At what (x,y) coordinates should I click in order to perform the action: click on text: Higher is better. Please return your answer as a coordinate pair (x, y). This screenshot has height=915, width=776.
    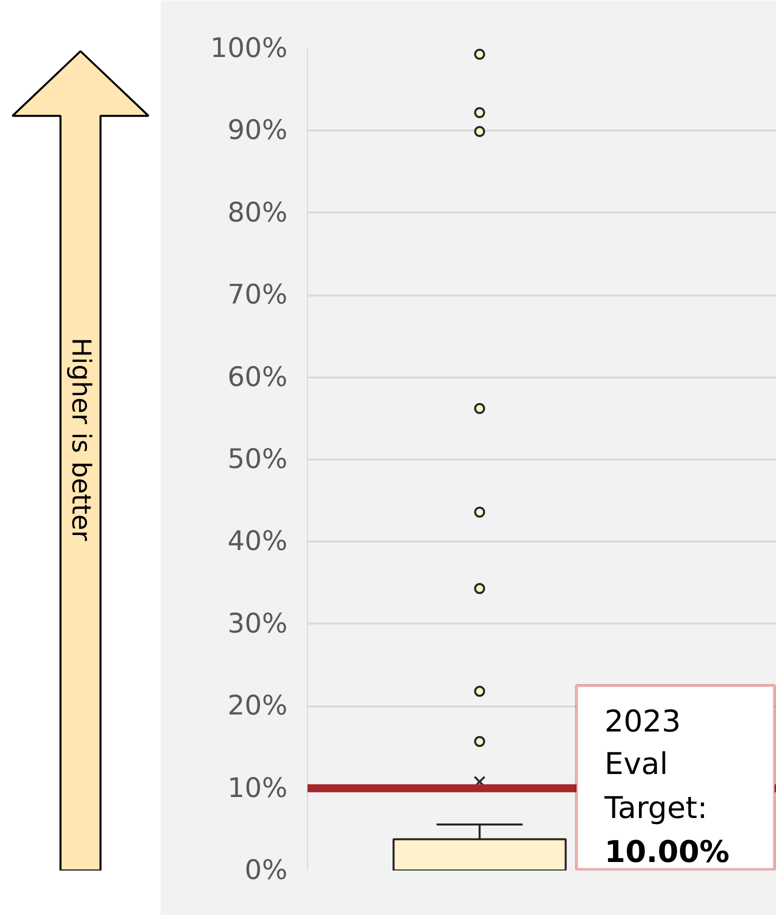
    Looking at the image, I should click on (81, 440).